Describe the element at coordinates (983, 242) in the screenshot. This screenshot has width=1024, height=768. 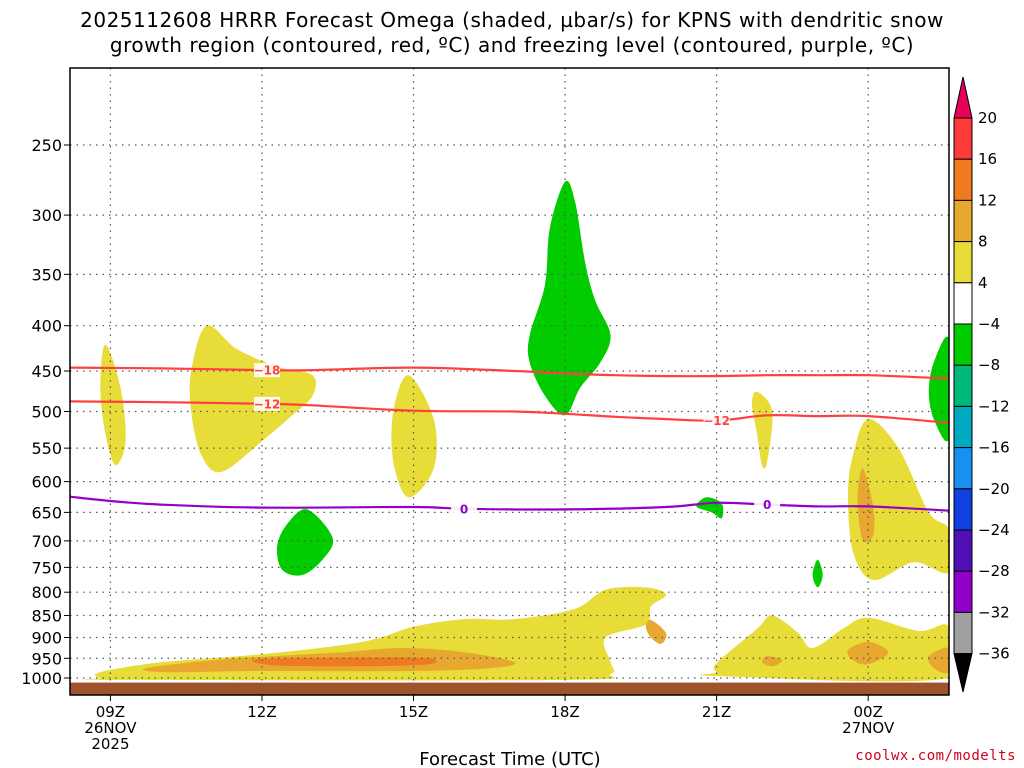
I see `colorbar-label-3: 8` at that location.